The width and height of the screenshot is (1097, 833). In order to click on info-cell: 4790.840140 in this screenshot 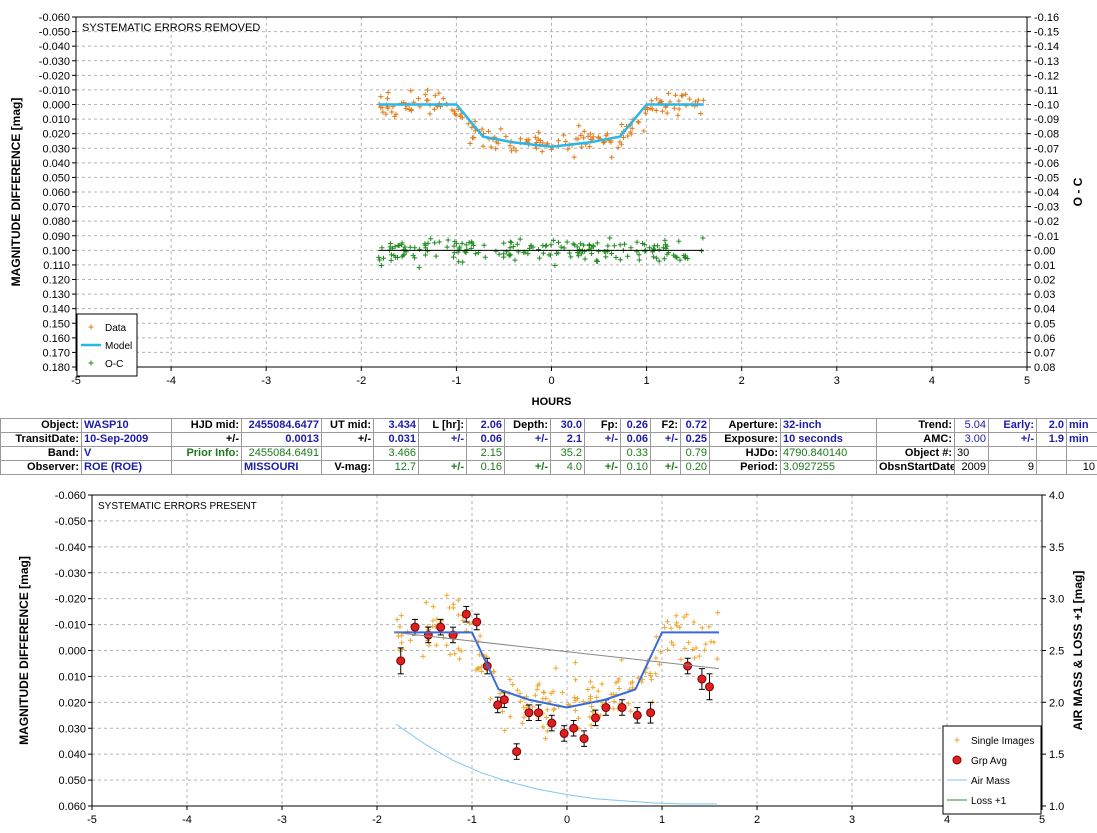, I will do `click(828, 453)`.